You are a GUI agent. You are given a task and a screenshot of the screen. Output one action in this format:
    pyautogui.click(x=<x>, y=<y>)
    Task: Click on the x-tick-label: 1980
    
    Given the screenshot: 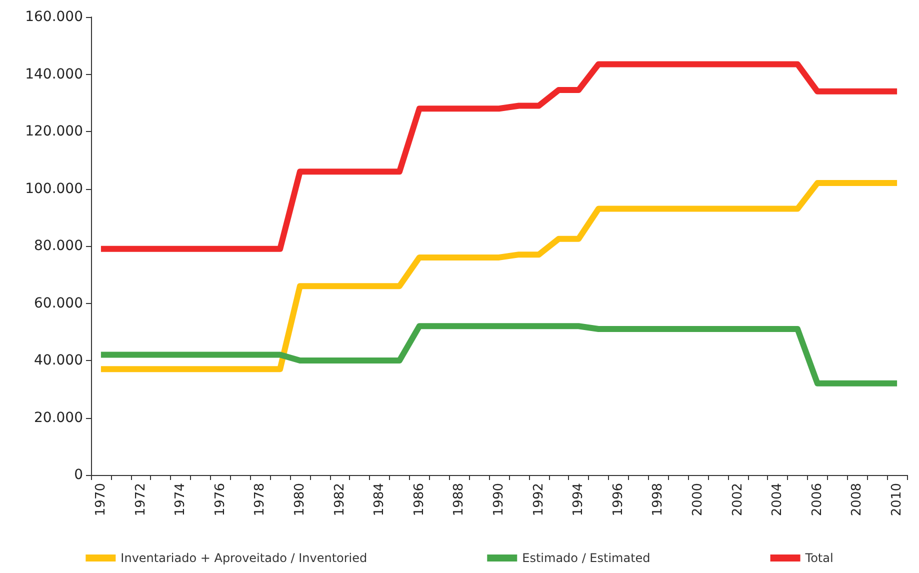 What is the action you would take?
    pyautogui.click(x=300, y=499)
    